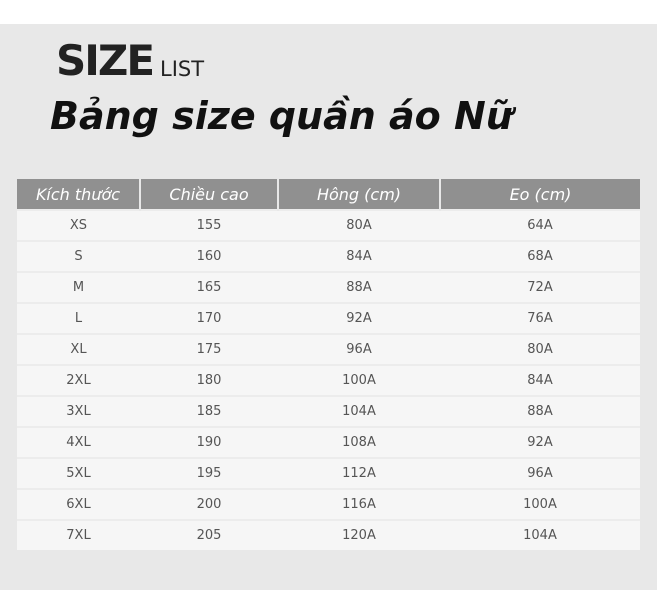  Describe the element at coordinates (79, 194) in the screenshot. I see `header-size: Kích thước` at that location.